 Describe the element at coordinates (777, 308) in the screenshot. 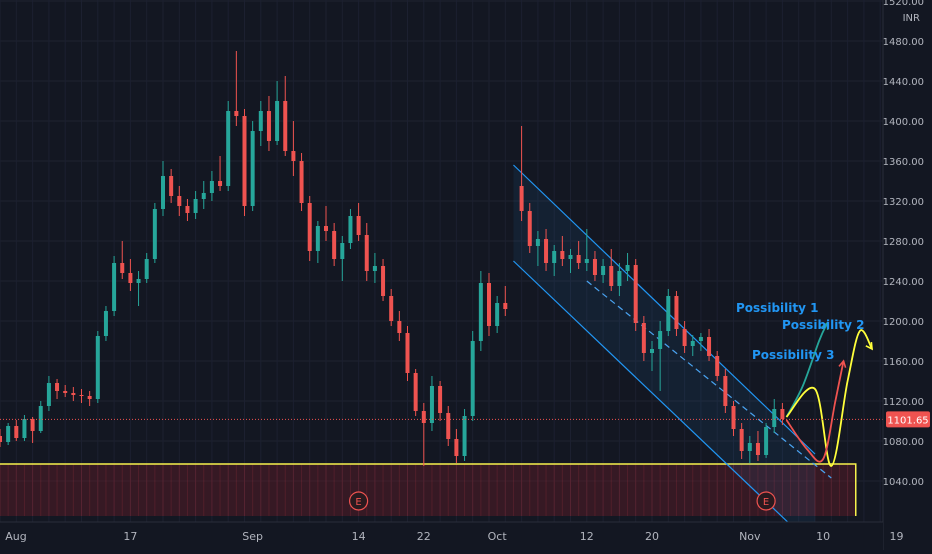

I see `scenario-label: Possibility 1` at that location.